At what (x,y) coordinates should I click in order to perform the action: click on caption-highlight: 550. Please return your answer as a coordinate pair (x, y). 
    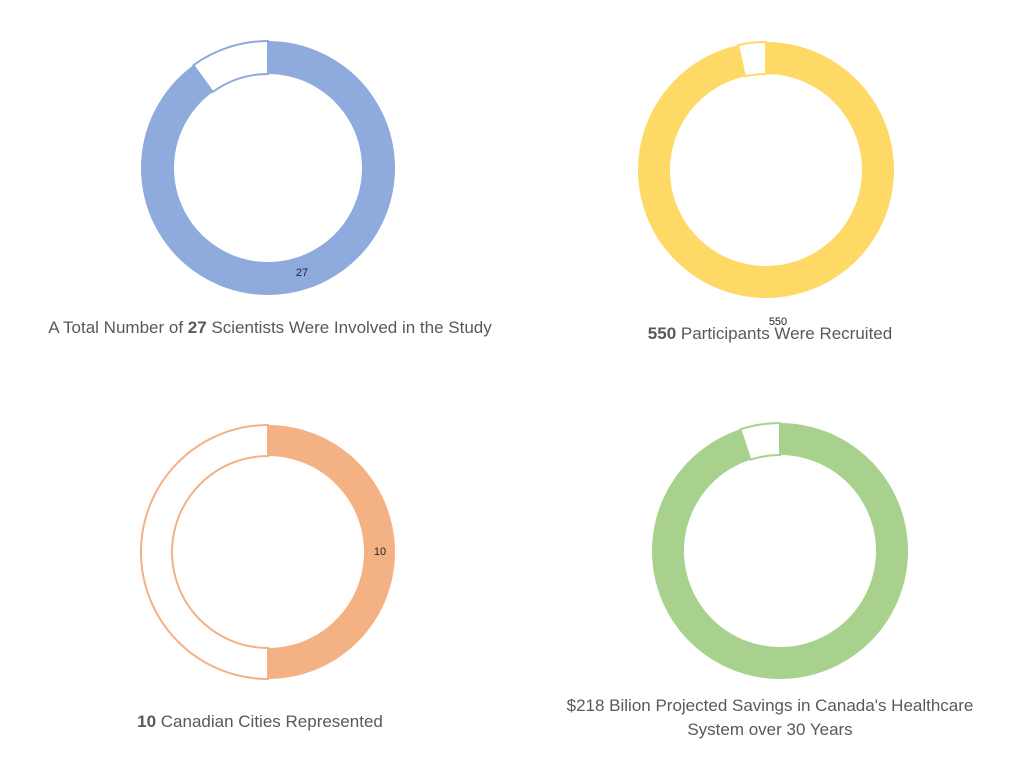
    Looking at the image, I should click on (662, 333).